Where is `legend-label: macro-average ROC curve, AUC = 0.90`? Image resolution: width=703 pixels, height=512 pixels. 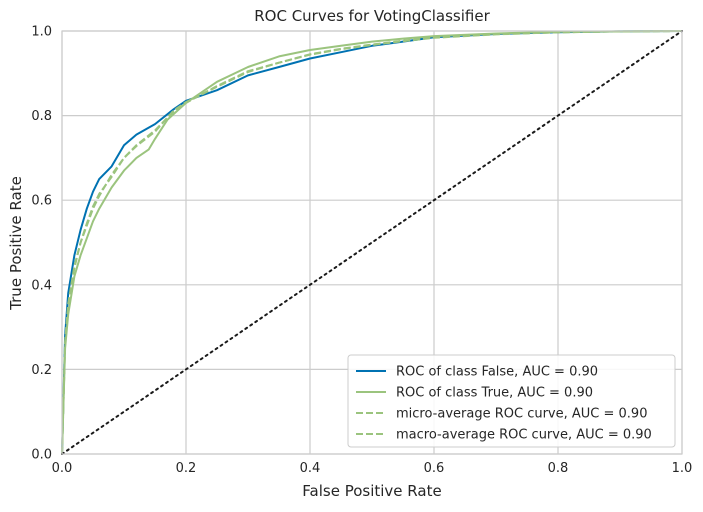 legend-label: macro-average ROC curve, AUC = 0.90 is located at coordinates (524, 435).